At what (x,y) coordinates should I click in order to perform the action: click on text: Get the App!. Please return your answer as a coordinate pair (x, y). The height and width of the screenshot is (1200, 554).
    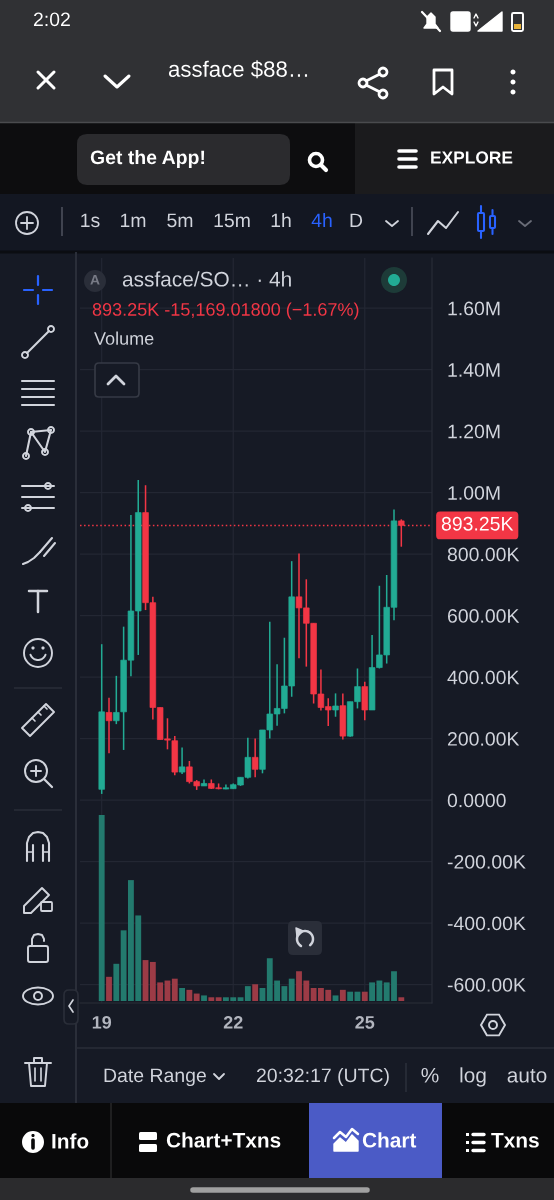
    Looking at the image, I should click on (147, 159).